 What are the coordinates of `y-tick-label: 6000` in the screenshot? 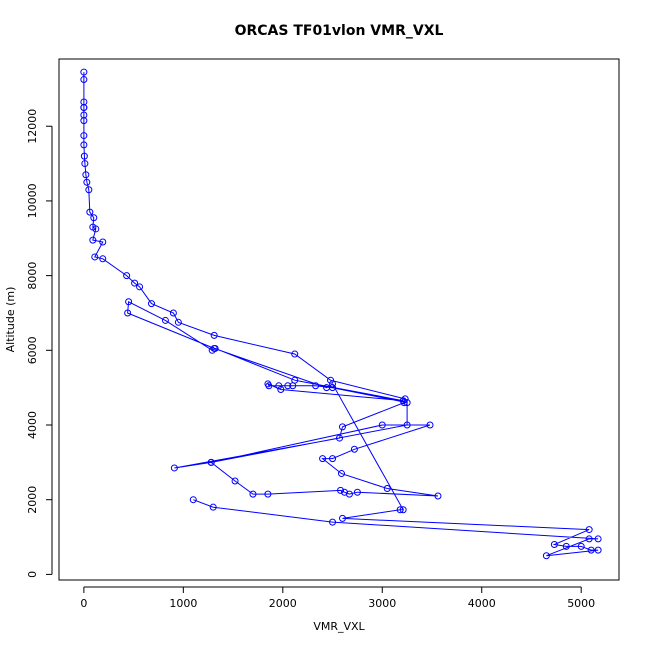 It's located at (32, 350).